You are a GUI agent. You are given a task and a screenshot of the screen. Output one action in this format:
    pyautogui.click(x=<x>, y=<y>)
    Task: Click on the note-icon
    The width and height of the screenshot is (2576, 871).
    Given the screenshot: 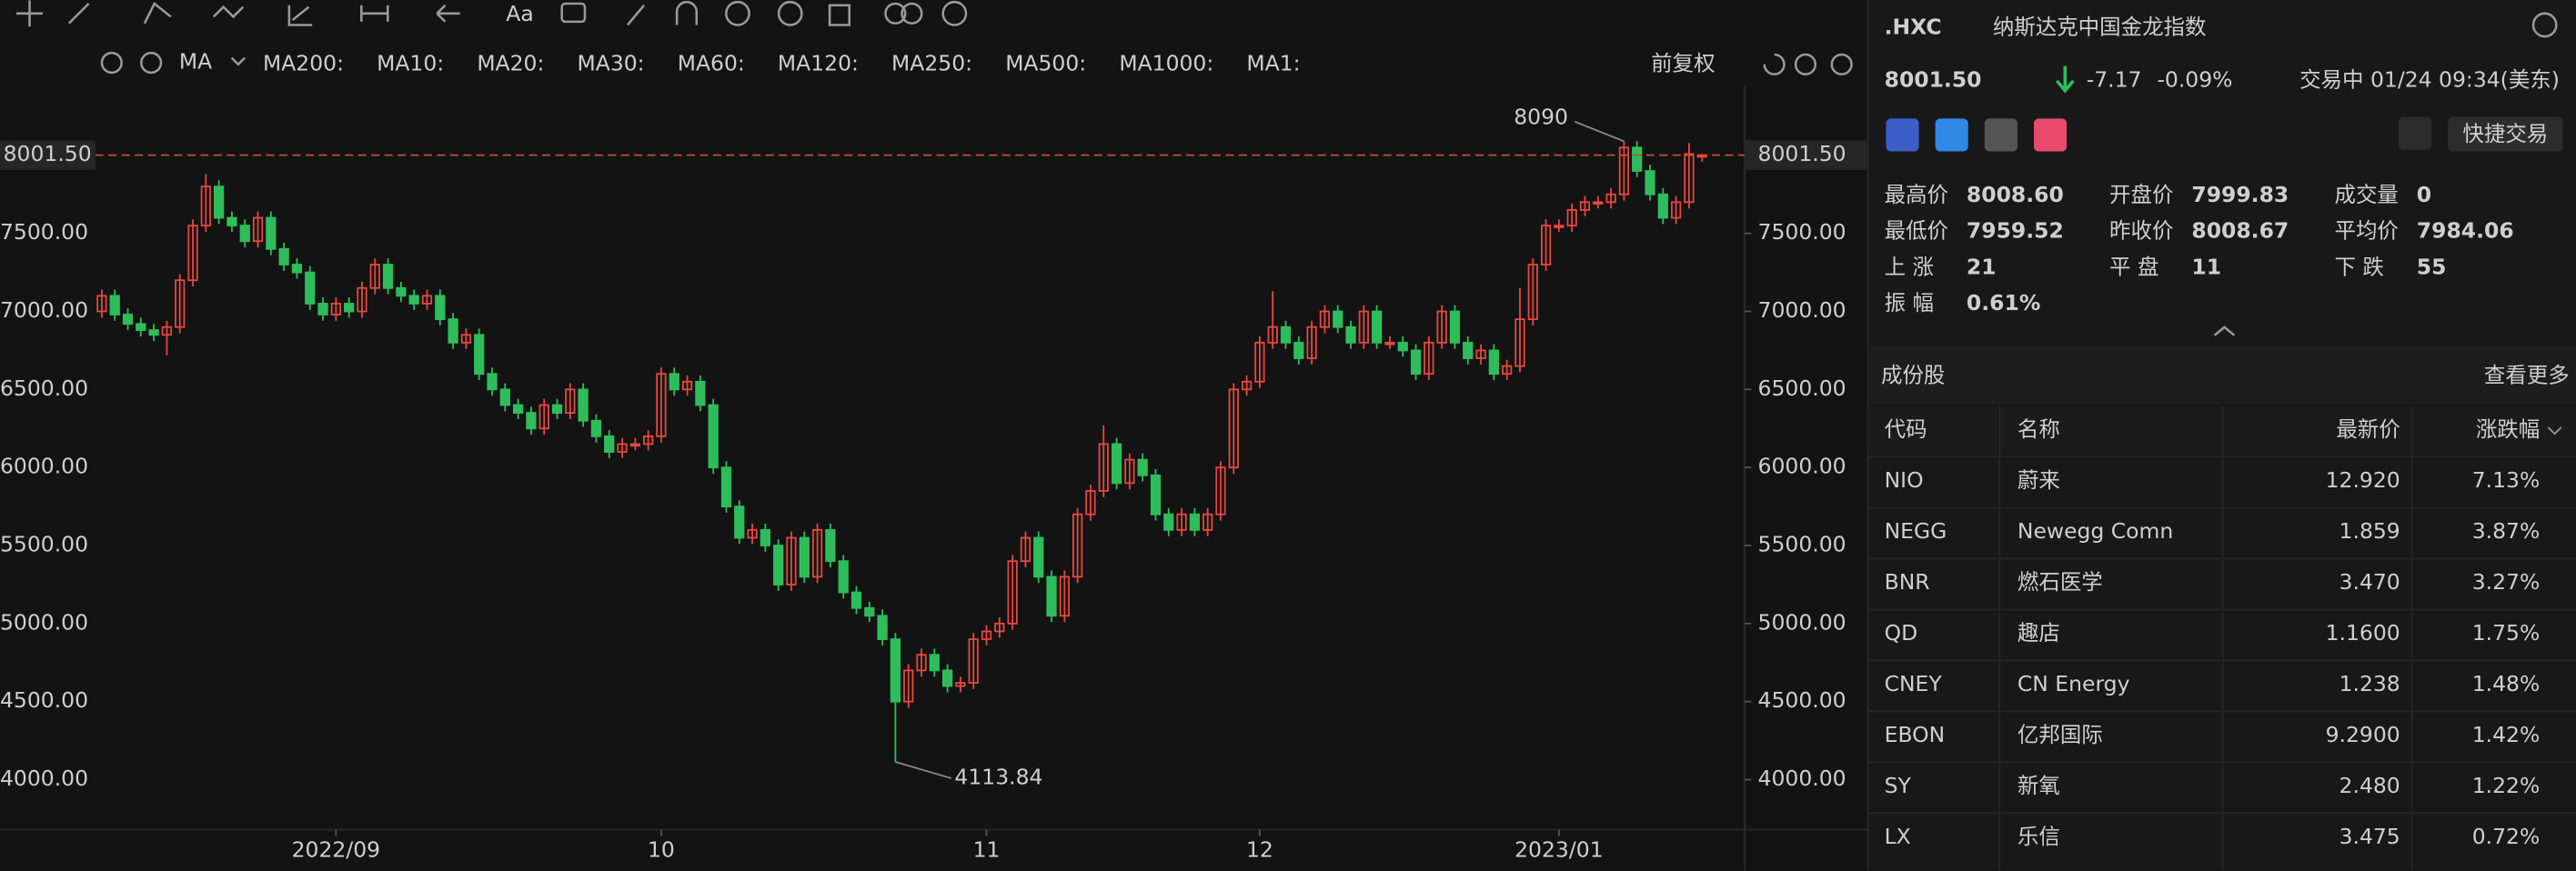 What is the action you would take?
    pyautogui.click(x=2001, y=135)
    